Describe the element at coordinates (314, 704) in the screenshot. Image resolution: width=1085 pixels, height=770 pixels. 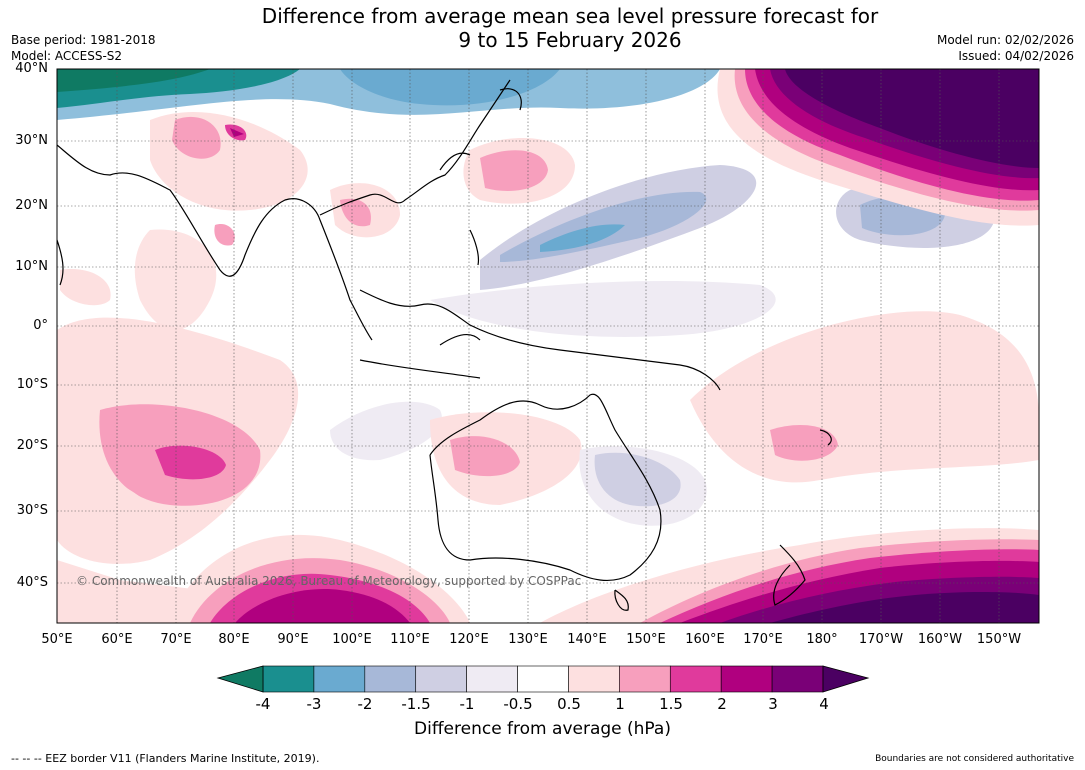
I see `colorbar-tick-label: -3` at that location.